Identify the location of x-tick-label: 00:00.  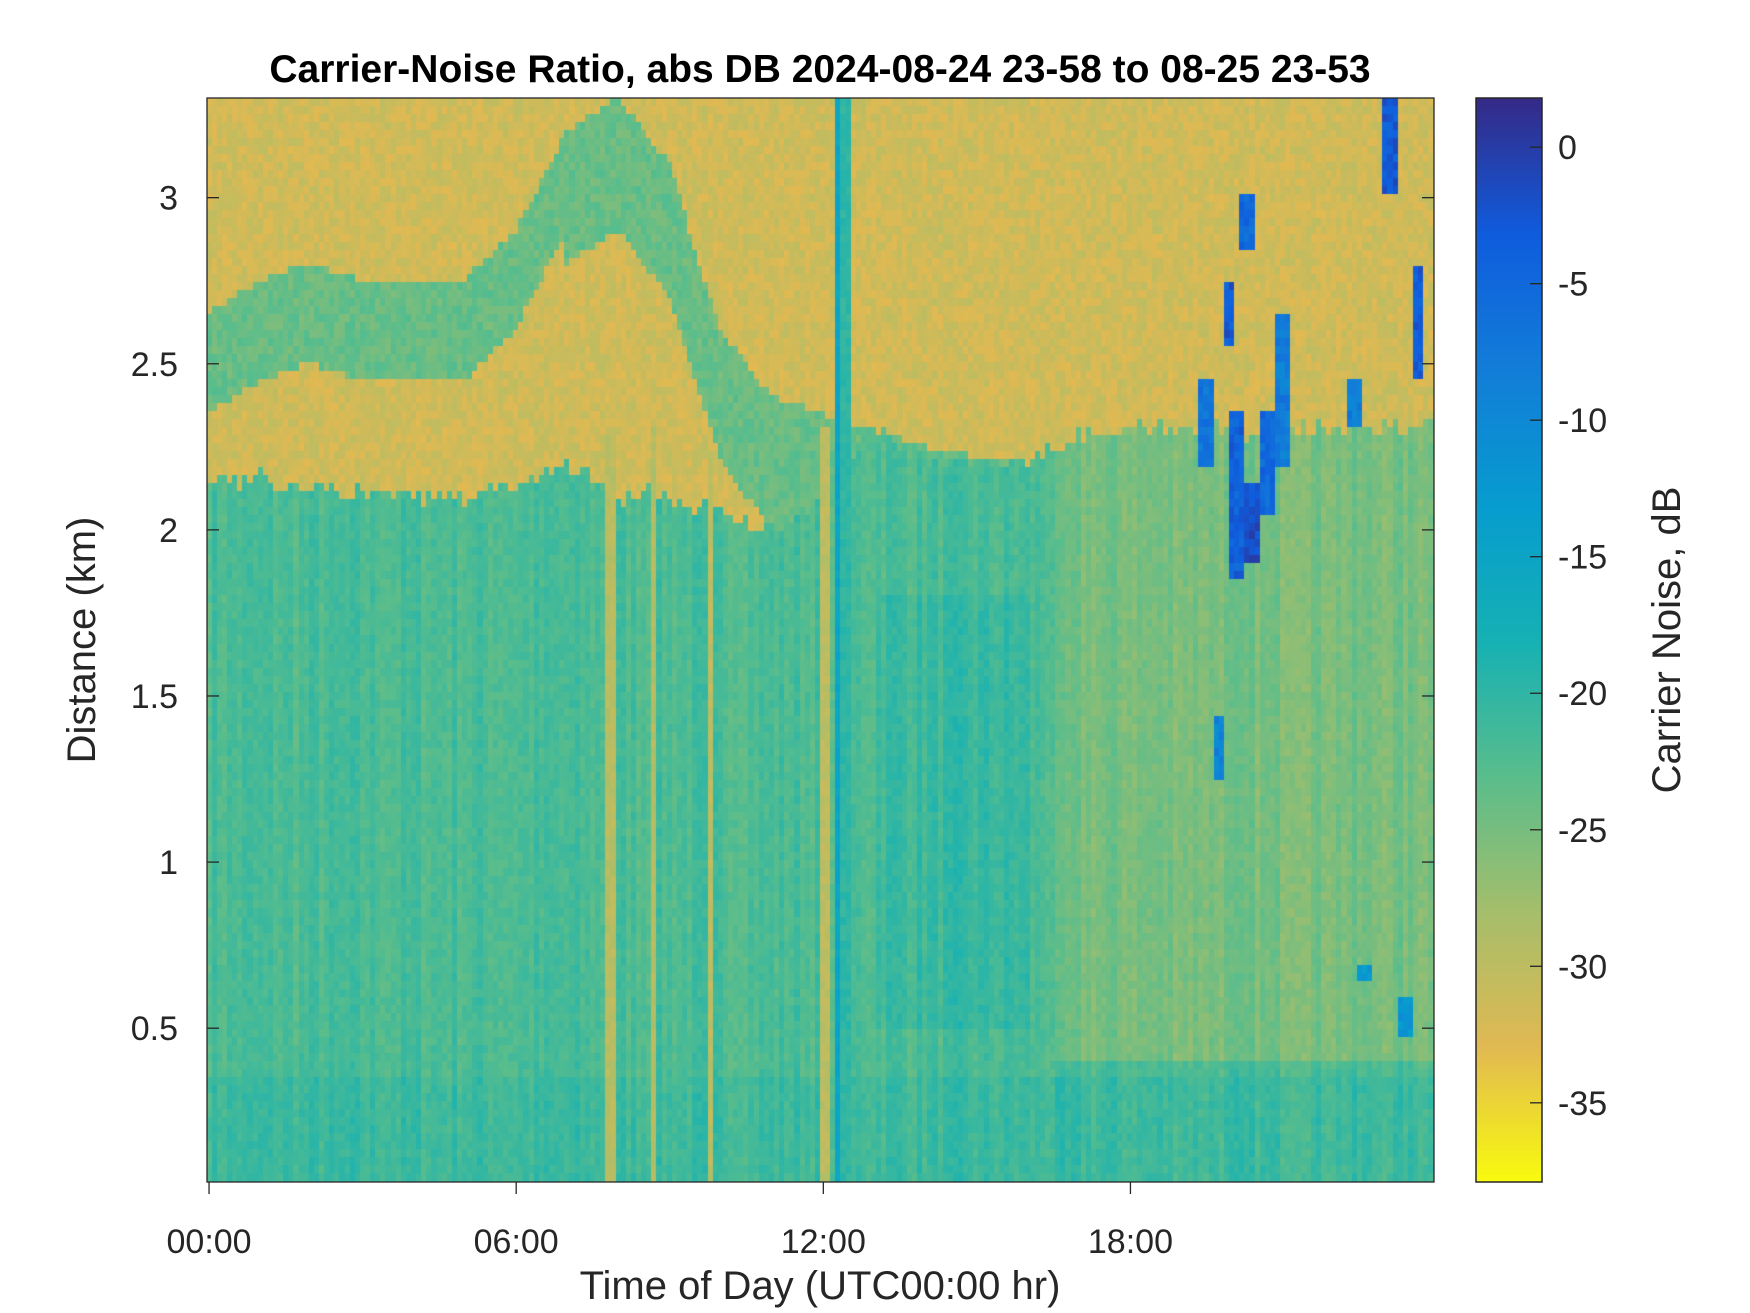
(209, 1242).